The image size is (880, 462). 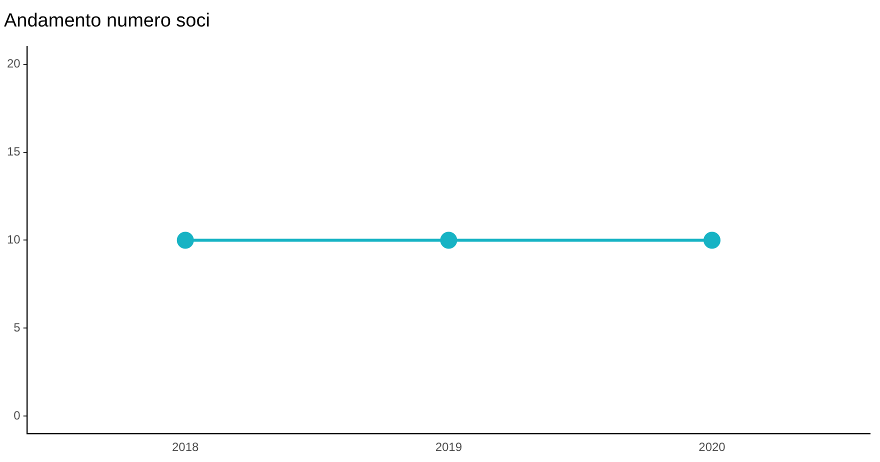 I want to click on y-tick-label: 10, so click(x=13, y=239).